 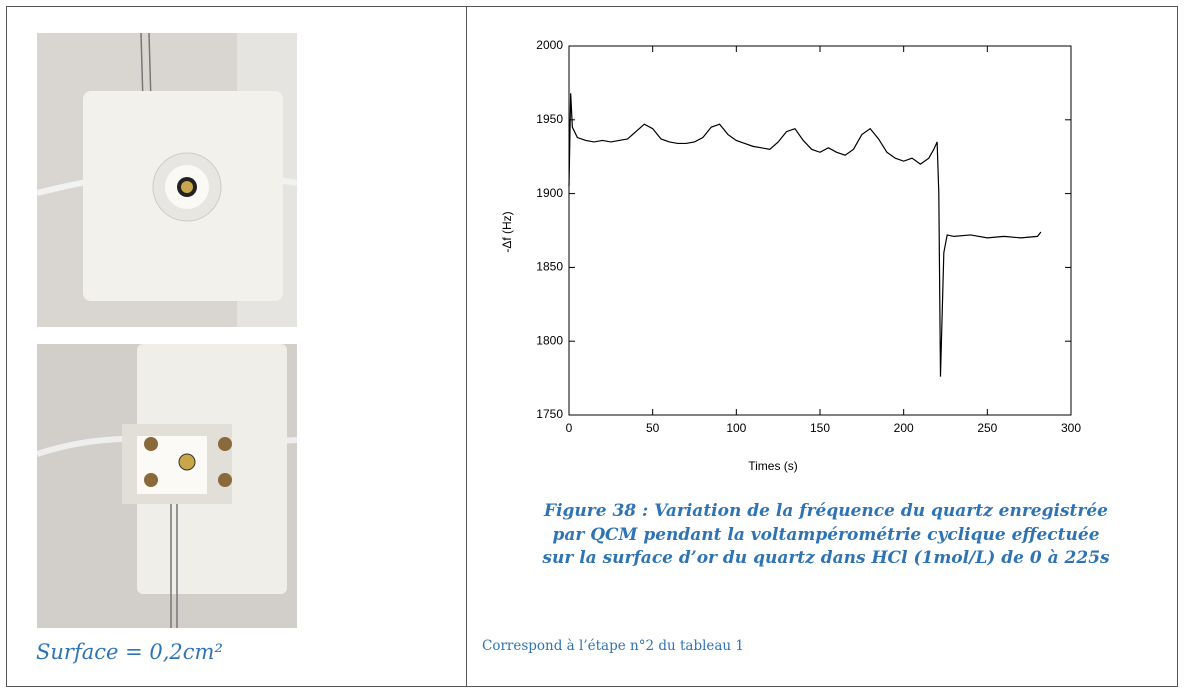 I want to click on y-tick-label: 1800, so click(x=549, y=340).